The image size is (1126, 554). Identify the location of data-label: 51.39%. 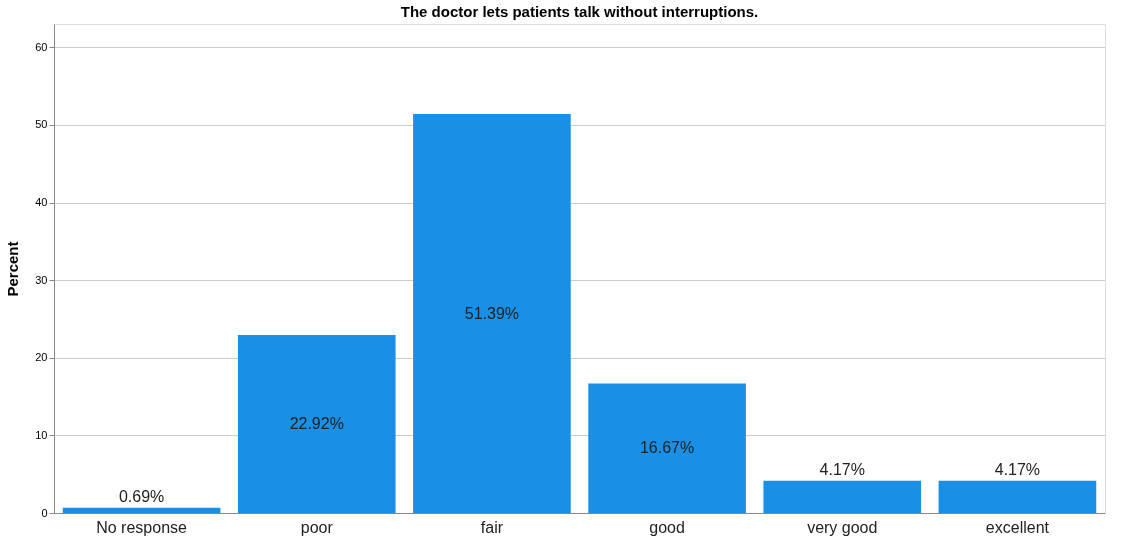
(492, 313).